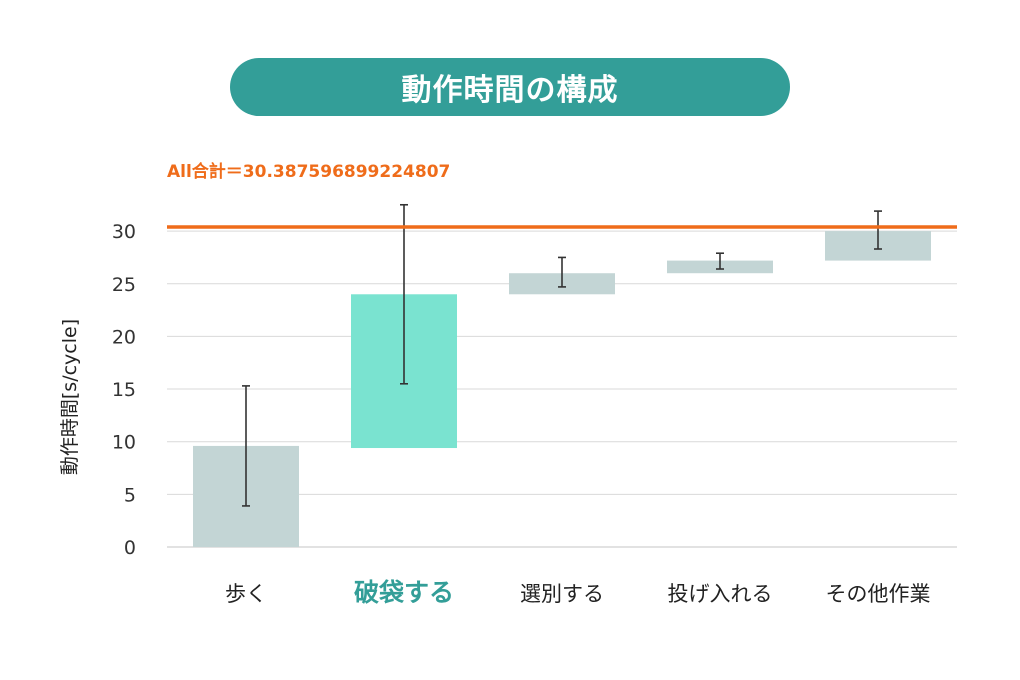 This screenshot has height=680, width=1020. What do you see at coordinates (124, 443) in the screenshot?
I see `y-tick-label: 10` at bounding box center [124, 443].